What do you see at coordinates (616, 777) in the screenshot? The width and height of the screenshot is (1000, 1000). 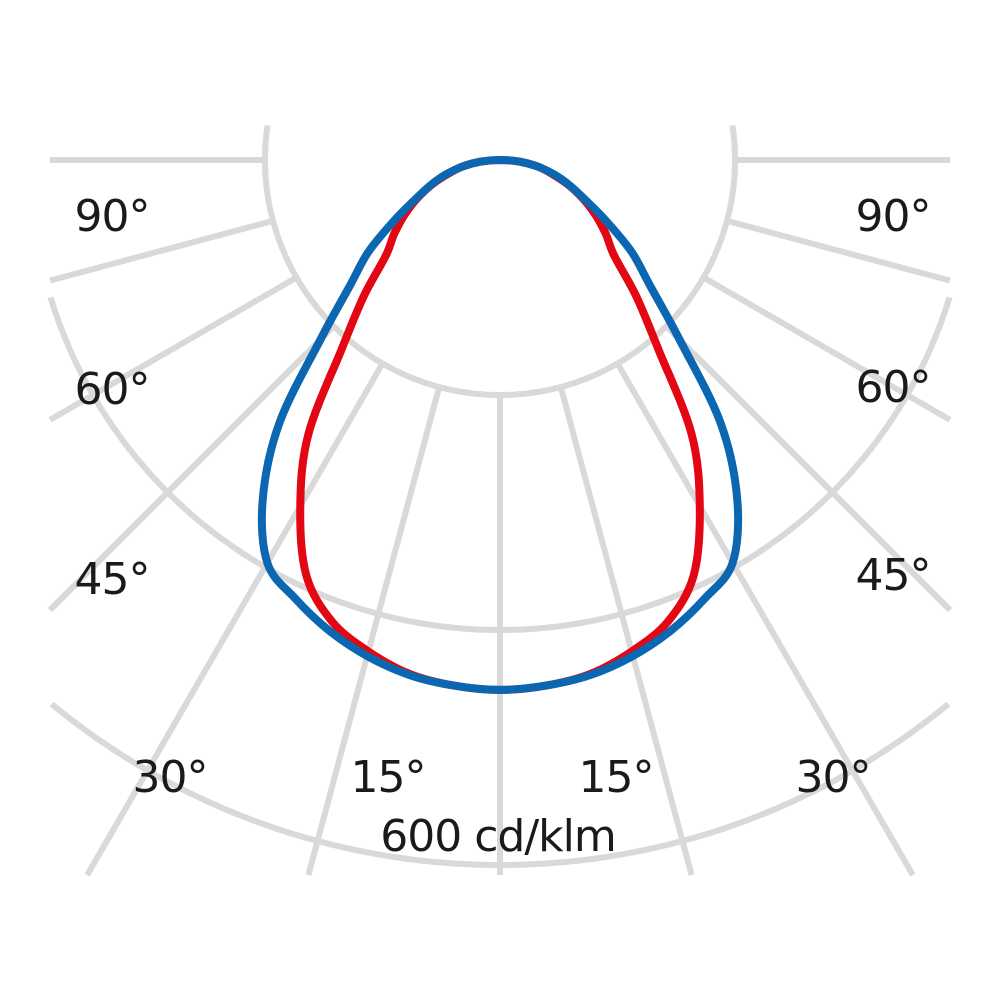 I see `tick-label-right-15: 15°` at bounding box center [616, 777].